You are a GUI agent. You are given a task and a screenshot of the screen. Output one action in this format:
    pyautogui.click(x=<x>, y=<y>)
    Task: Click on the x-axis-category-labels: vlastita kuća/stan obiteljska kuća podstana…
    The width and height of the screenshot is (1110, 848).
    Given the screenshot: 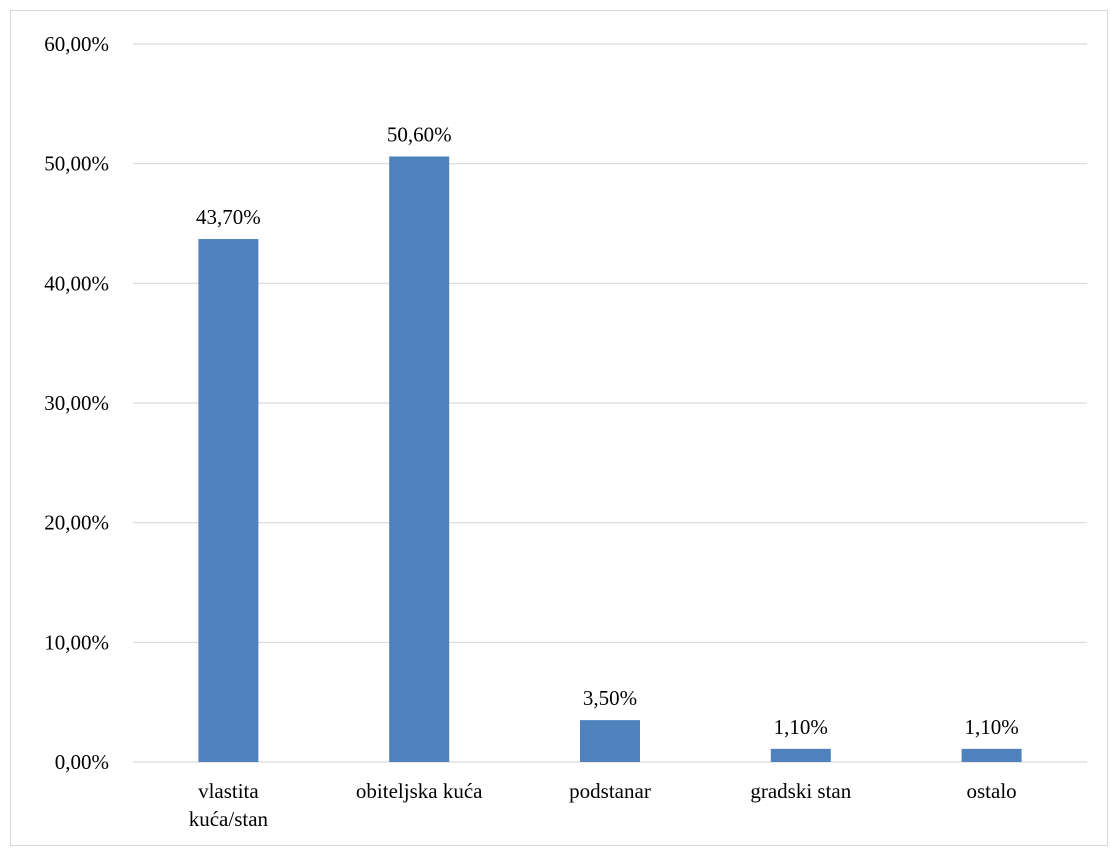 What is the action you would take?
    pyautogui.click(x=603, y=805)
    